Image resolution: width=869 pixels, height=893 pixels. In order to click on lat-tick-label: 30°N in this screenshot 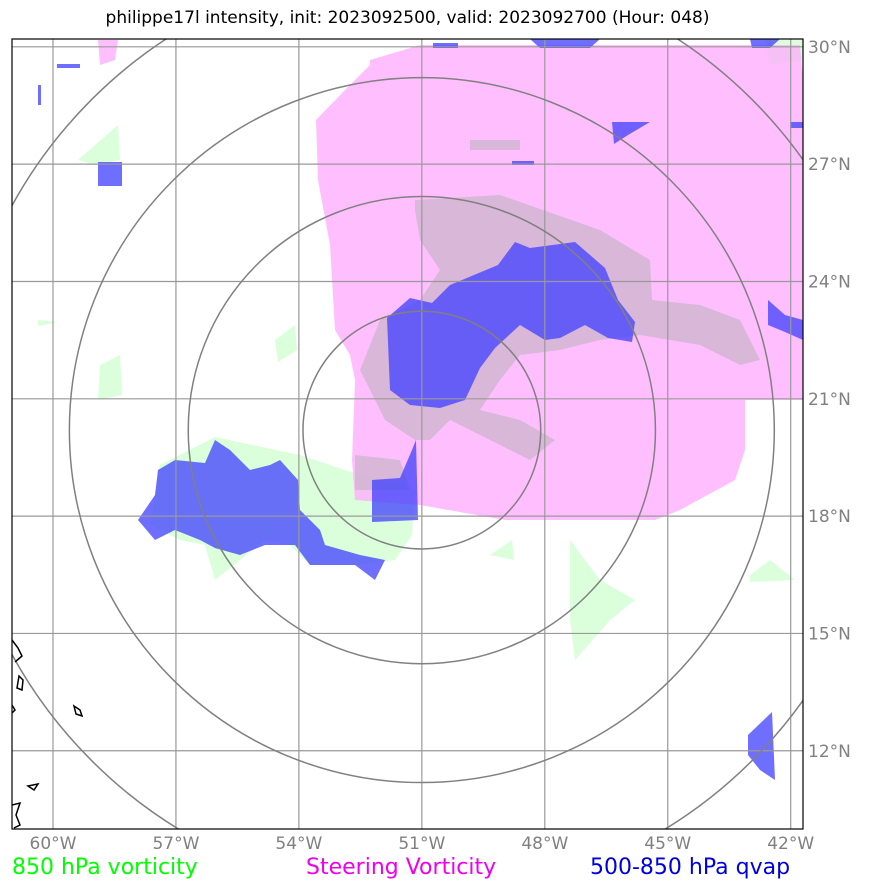, I will do `click(829, 48)`.